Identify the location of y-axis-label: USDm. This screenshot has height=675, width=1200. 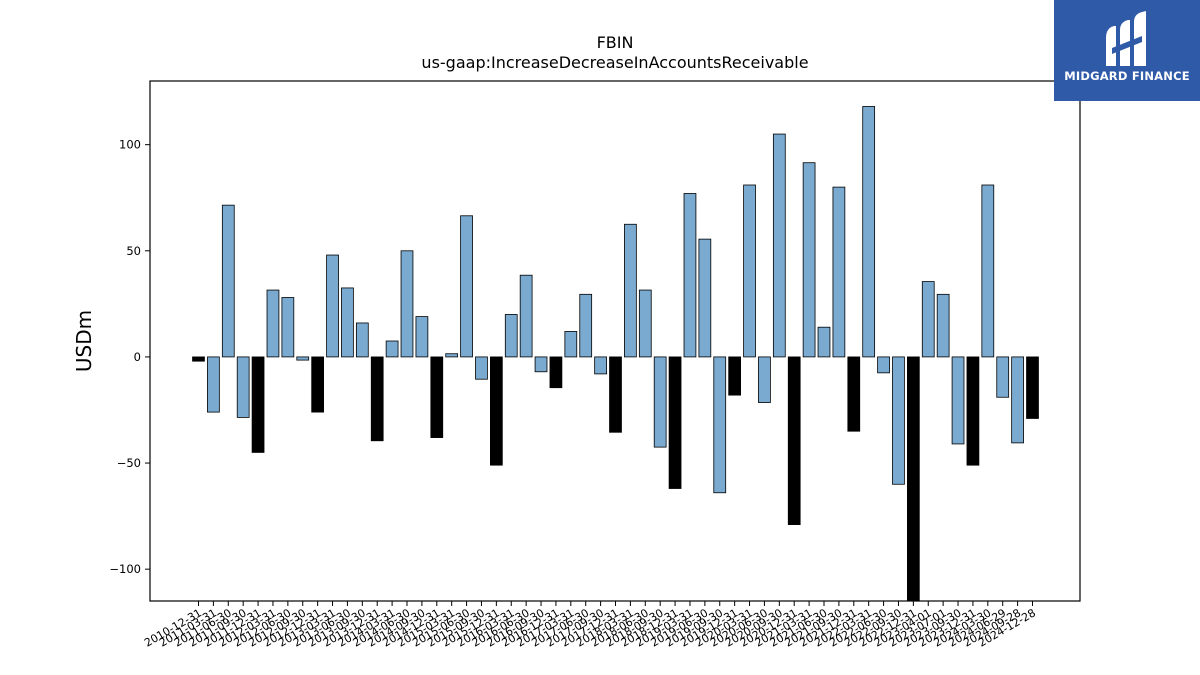
(84, 341).